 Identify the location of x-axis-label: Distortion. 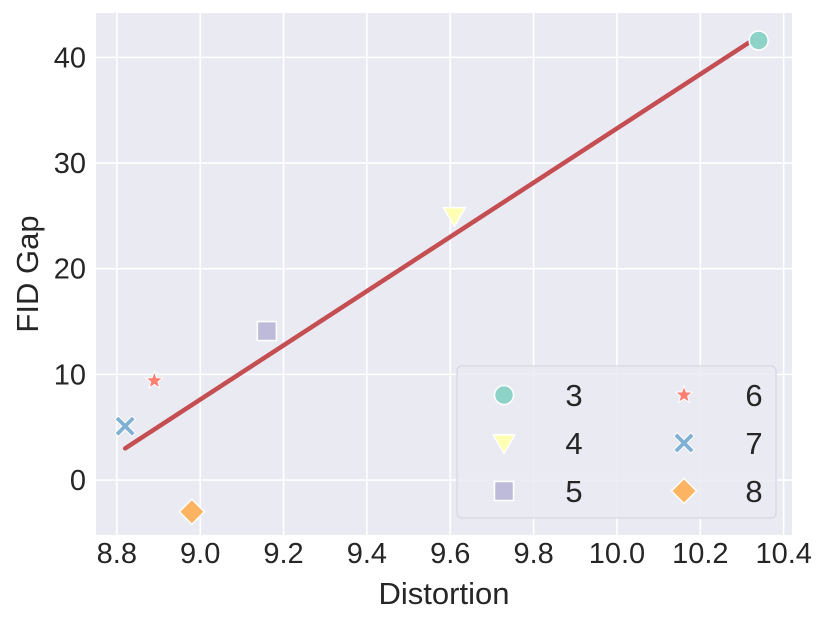
(444, 593).